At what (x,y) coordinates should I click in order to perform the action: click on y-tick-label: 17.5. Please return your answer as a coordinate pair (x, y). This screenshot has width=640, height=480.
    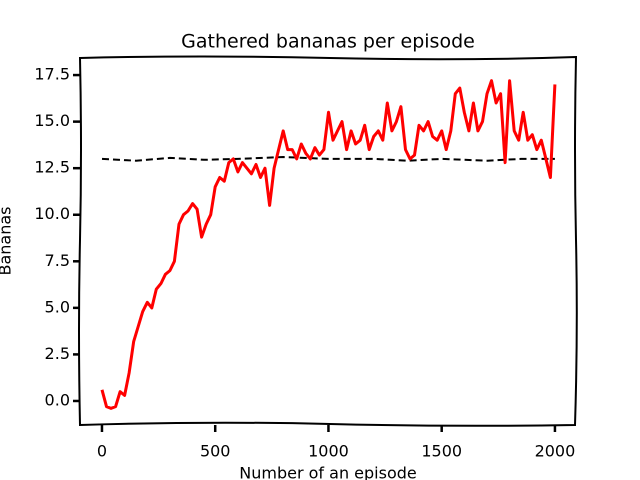
    Looking at the image, I should click on (52, 74).